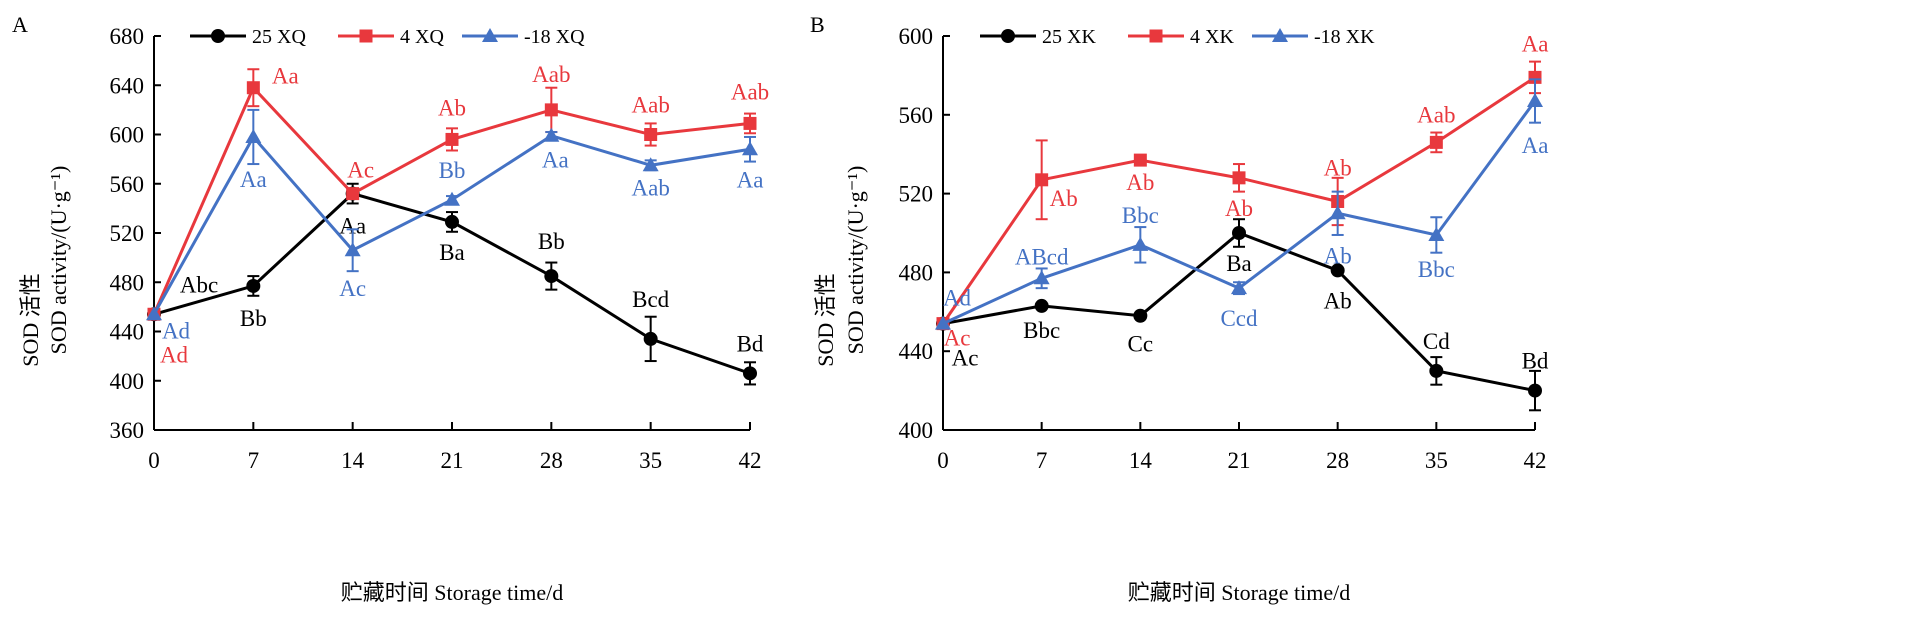  I want to click on legend-label: 25 XK, so click(1069, 37).